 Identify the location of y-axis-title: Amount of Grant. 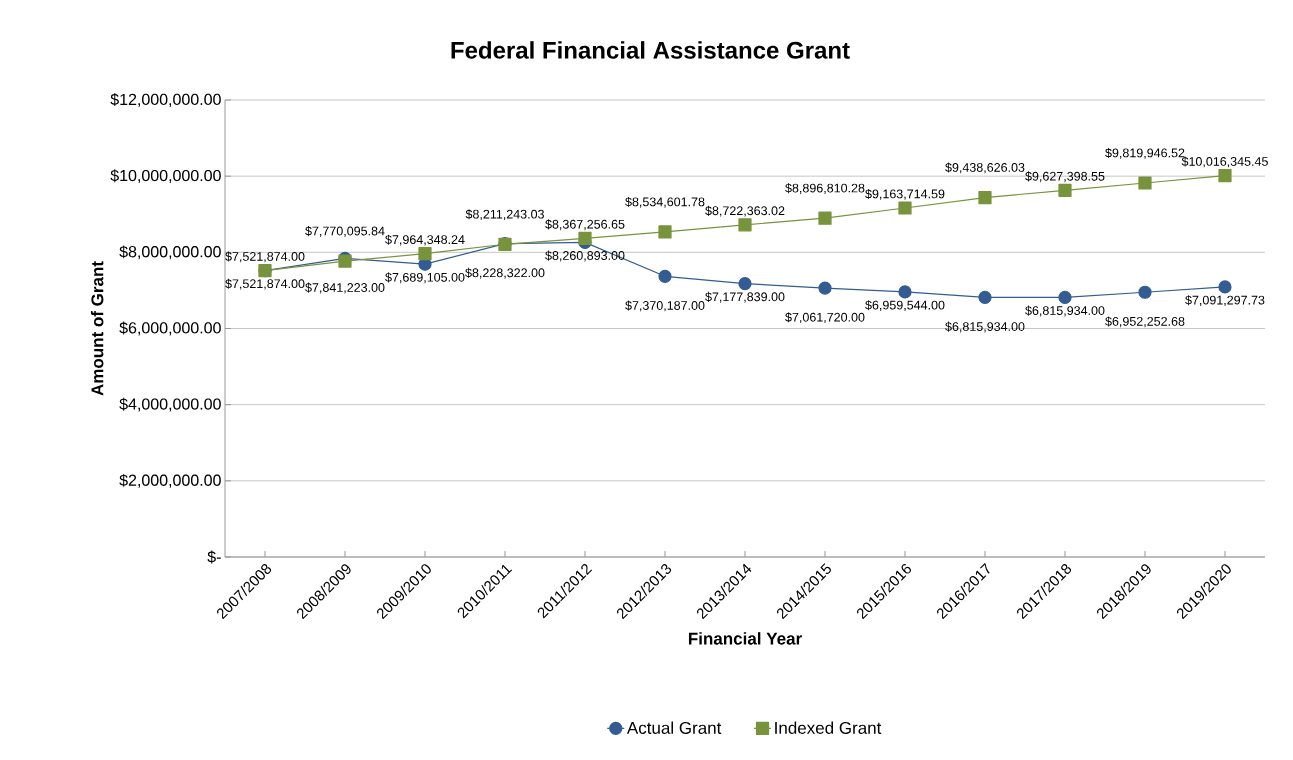
(97, 328).